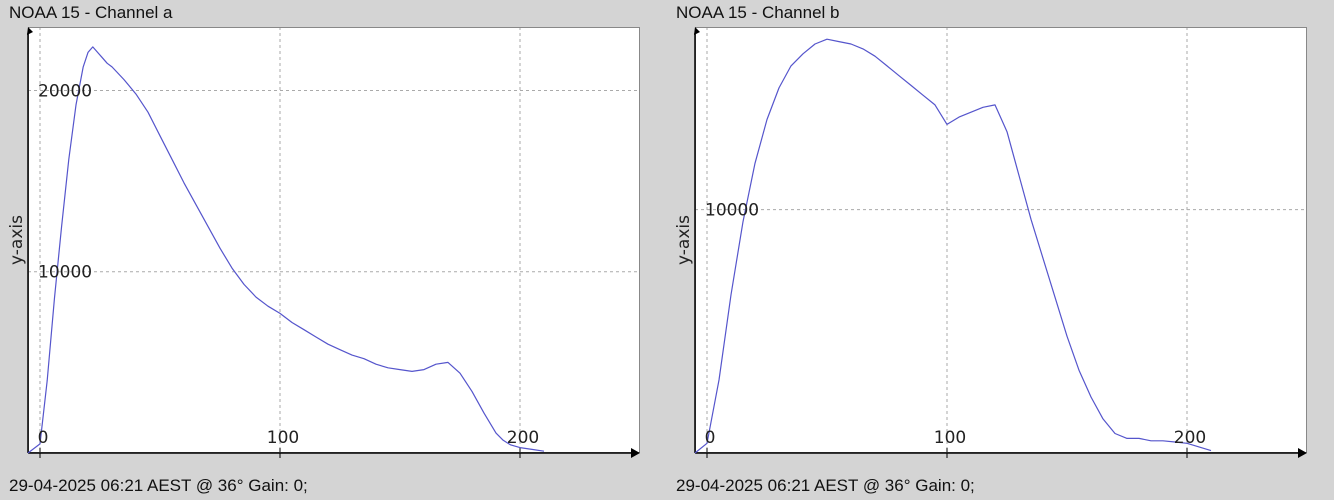  I want to click on chart-title: NOAA 15 - Channel a, so click(91, 12).